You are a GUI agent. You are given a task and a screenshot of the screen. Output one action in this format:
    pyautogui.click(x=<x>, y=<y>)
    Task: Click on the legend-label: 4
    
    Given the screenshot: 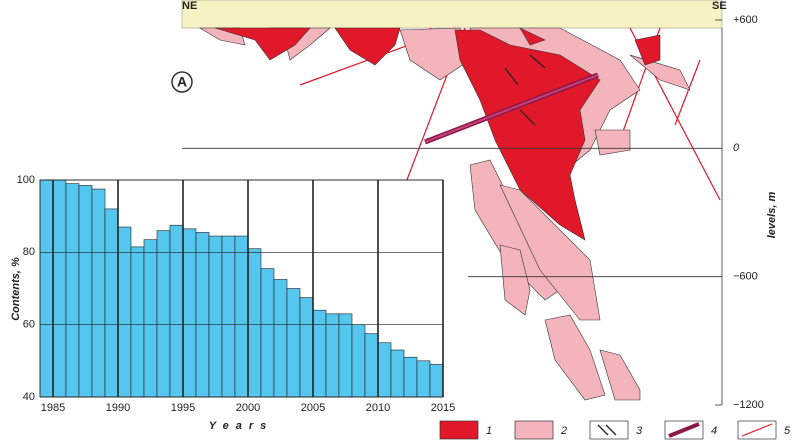 What is the action you would take?
    pyautogui.click(x=714, y=431)
    